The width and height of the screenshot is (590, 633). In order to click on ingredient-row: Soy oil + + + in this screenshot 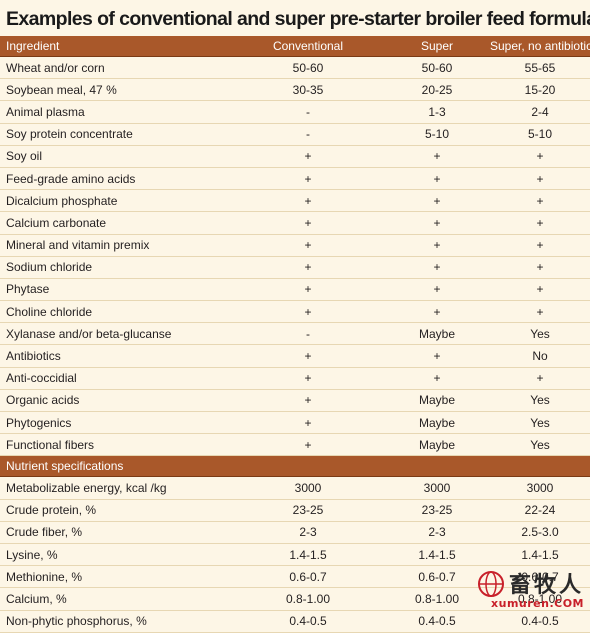, I will do `click(295, 156)`.